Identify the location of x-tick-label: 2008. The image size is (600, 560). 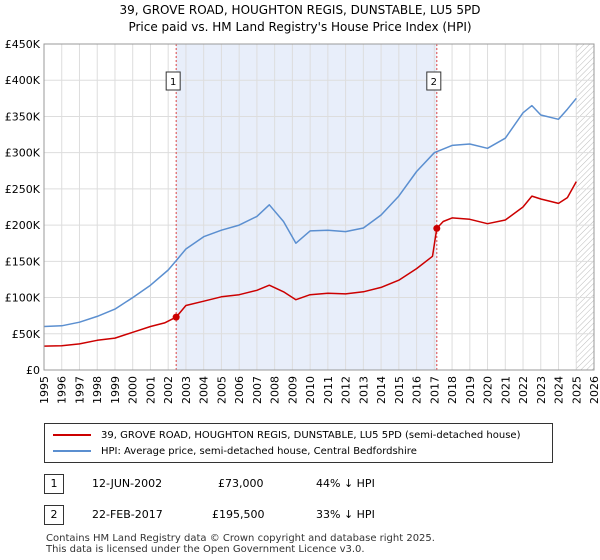
(275, 390).